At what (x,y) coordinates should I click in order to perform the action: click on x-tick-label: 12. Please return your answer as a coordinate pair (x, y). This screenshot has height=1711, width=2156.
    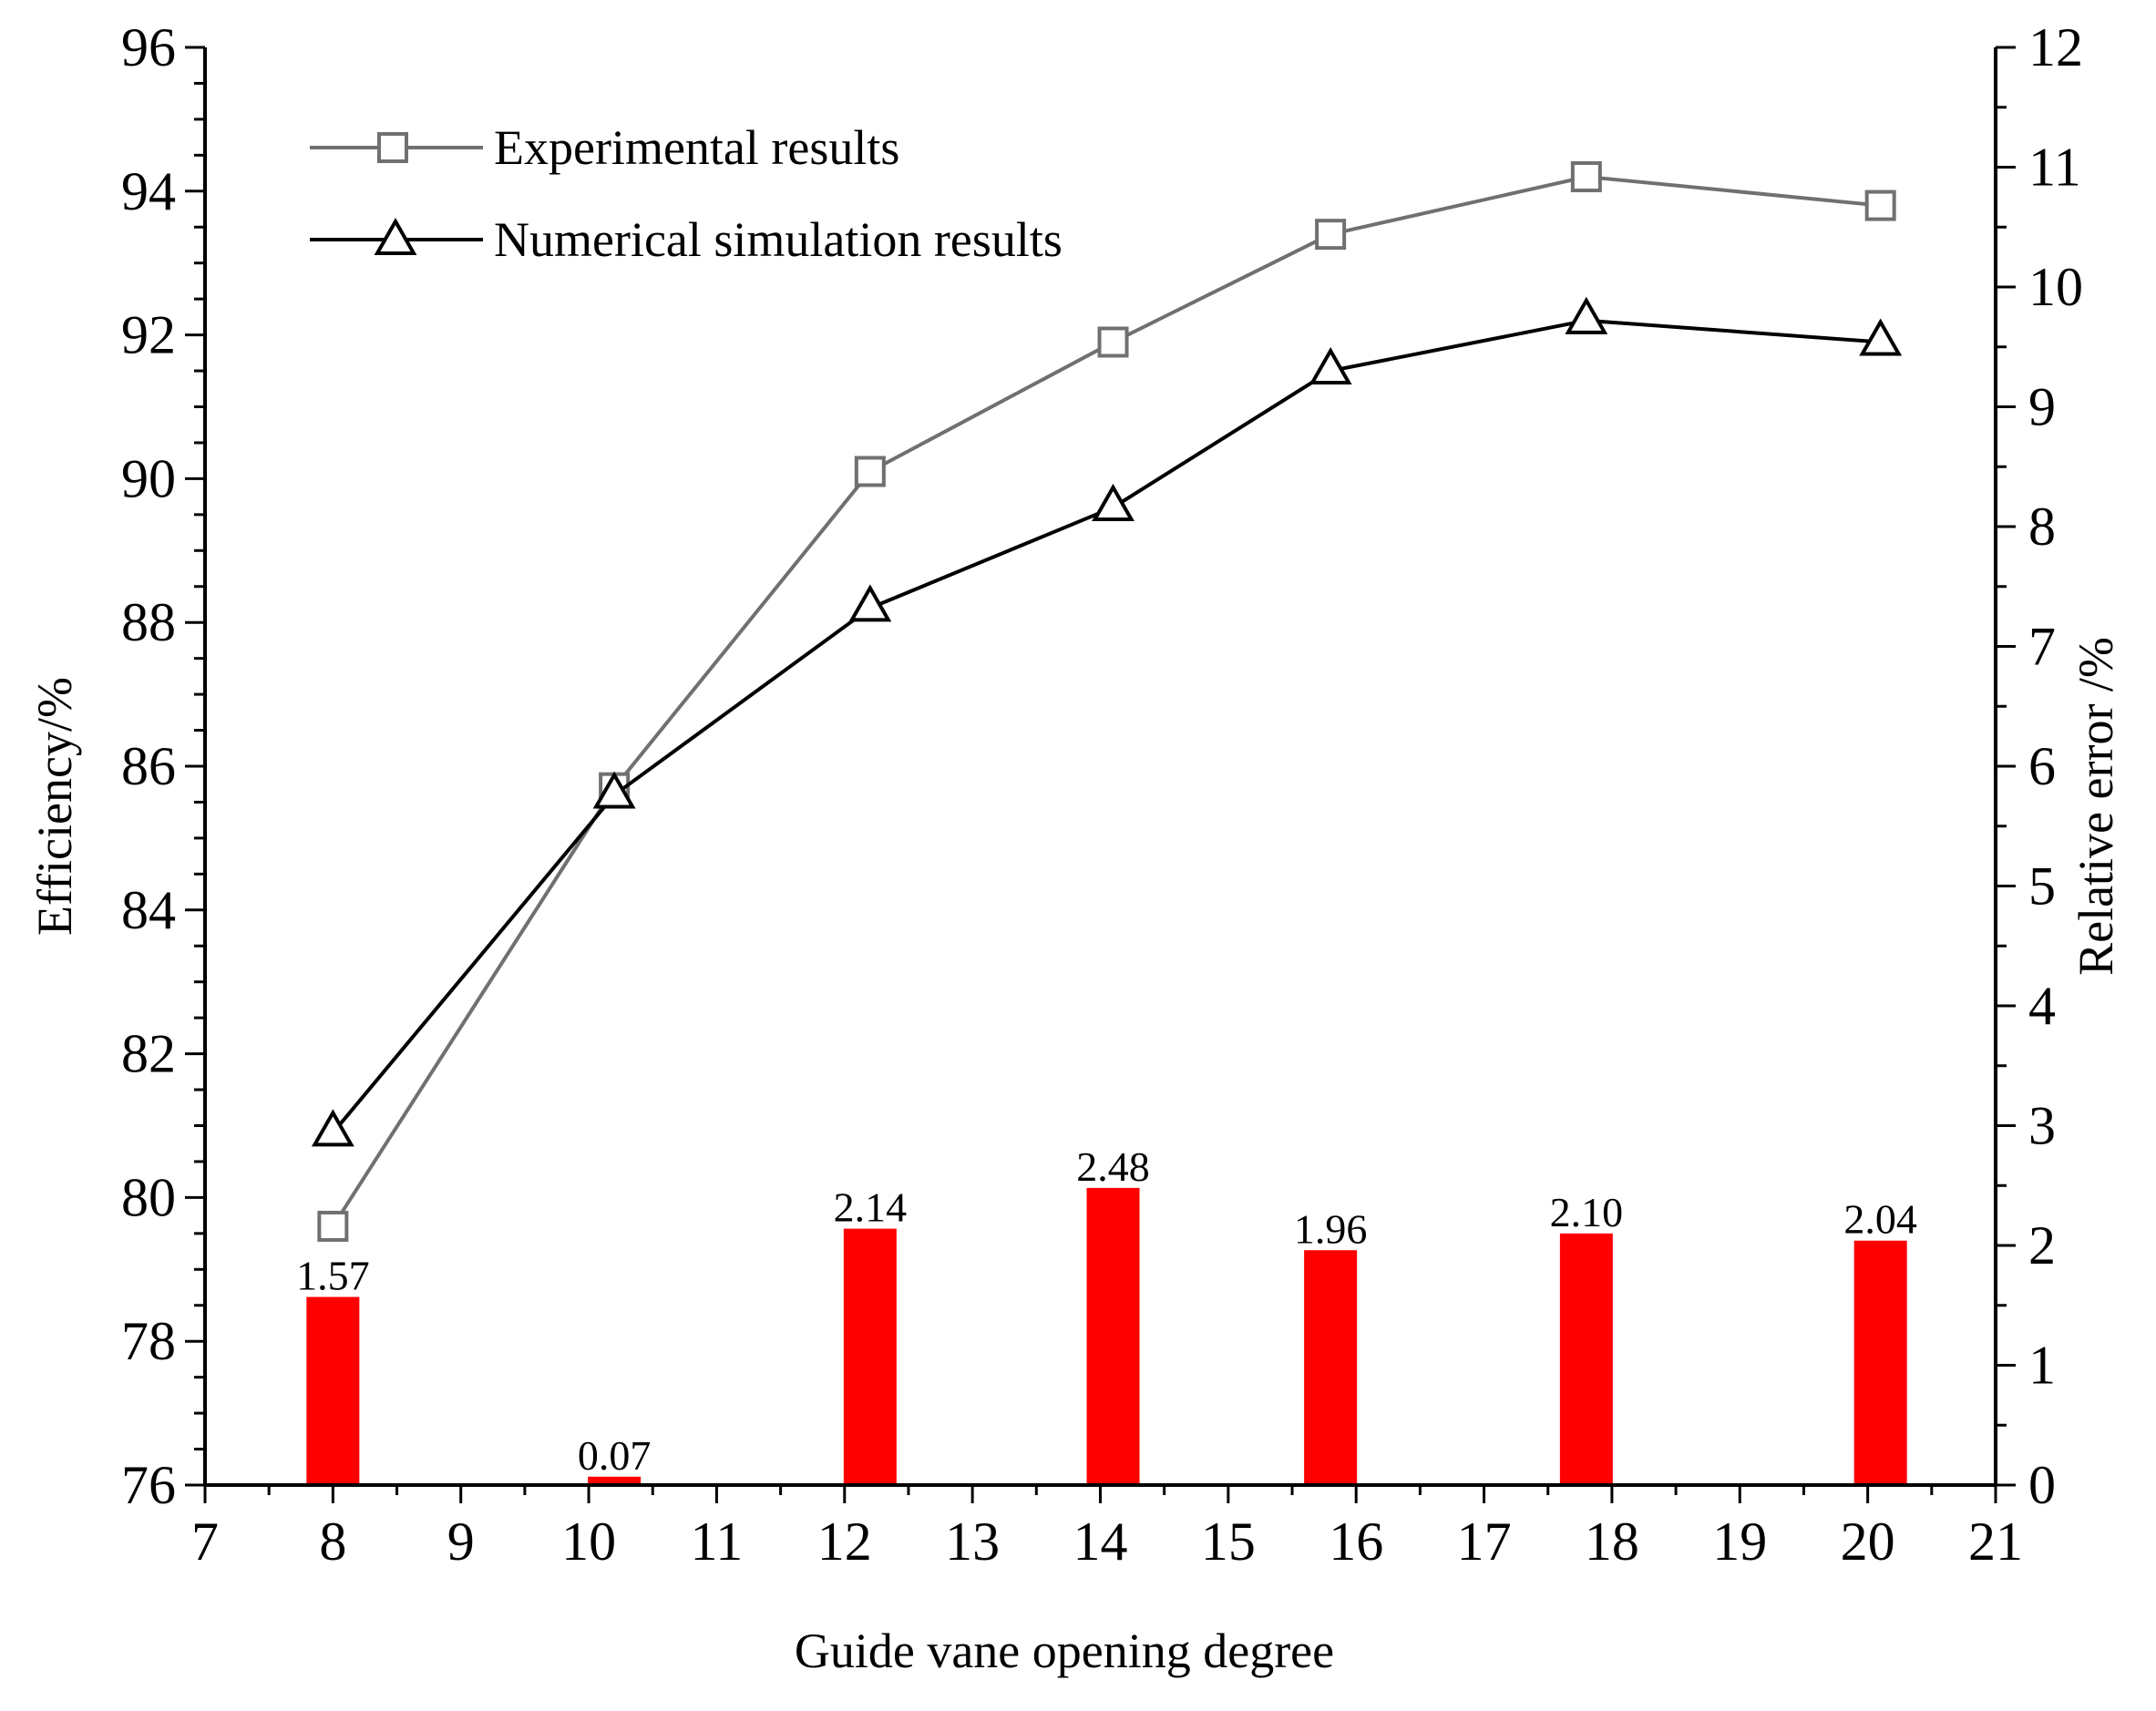
    Looking at the image, I should click on (844, 1541).